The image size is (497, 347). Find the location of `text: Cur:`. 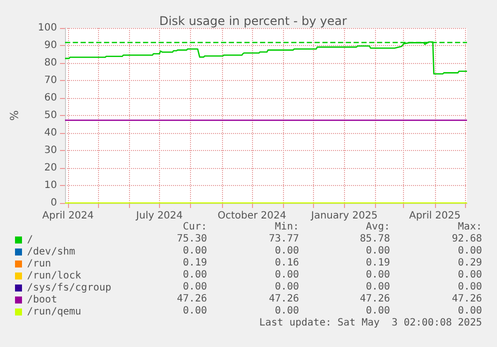

text: Cur: is located at coordinates (194, 227).